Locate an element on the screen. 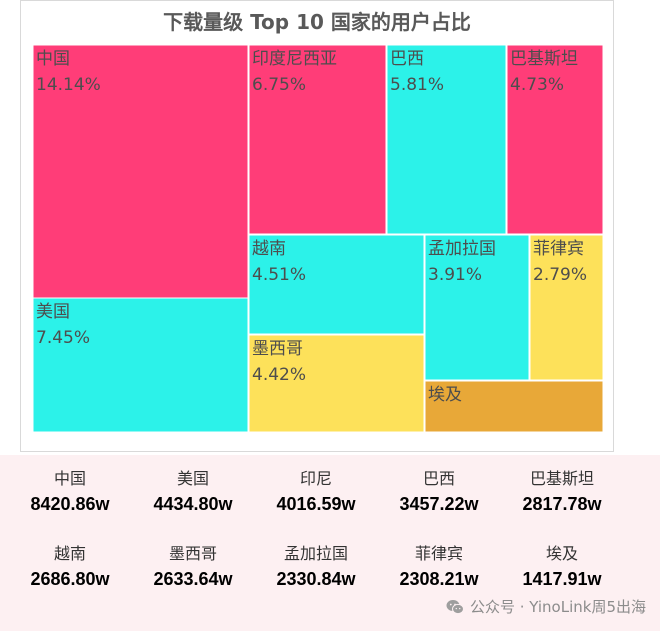 This screenshot has width=660, height=631. treemap-label: 埃及 is located at coordinates (445, 395).